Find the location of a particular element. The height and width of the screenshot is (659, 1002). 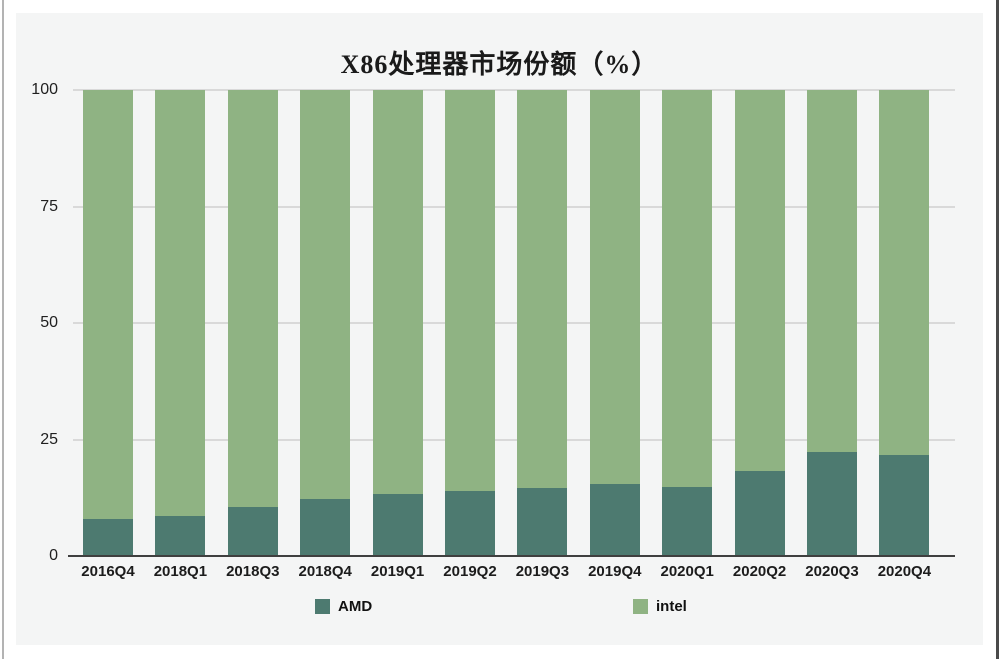

bar-segment-intel-2018Q3 is located at coordinates (252, 298).